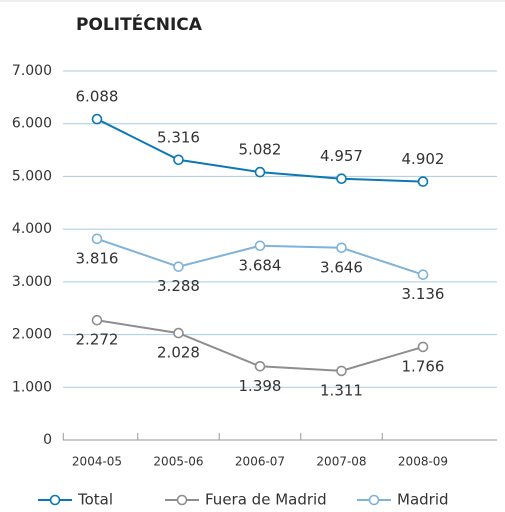 The width and height of the screenshot is (505, 512). Describe the element at coordinates (341, 267) in the screenshot. I see `data-label: 3.646` at that location.